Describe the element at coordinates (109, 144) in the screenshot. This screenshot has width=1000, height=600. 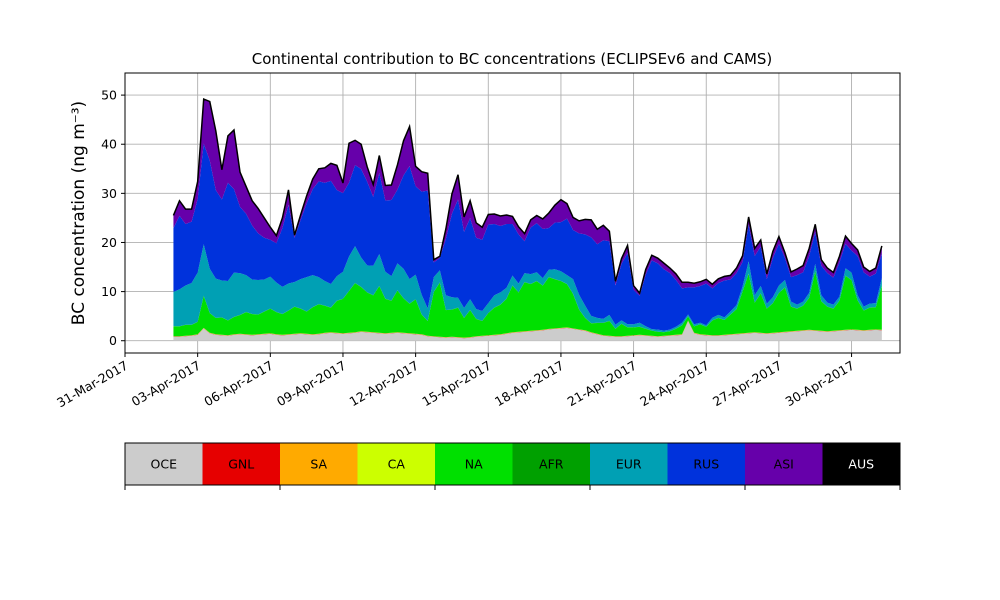
I see `y-tick-label: 40` at that location.